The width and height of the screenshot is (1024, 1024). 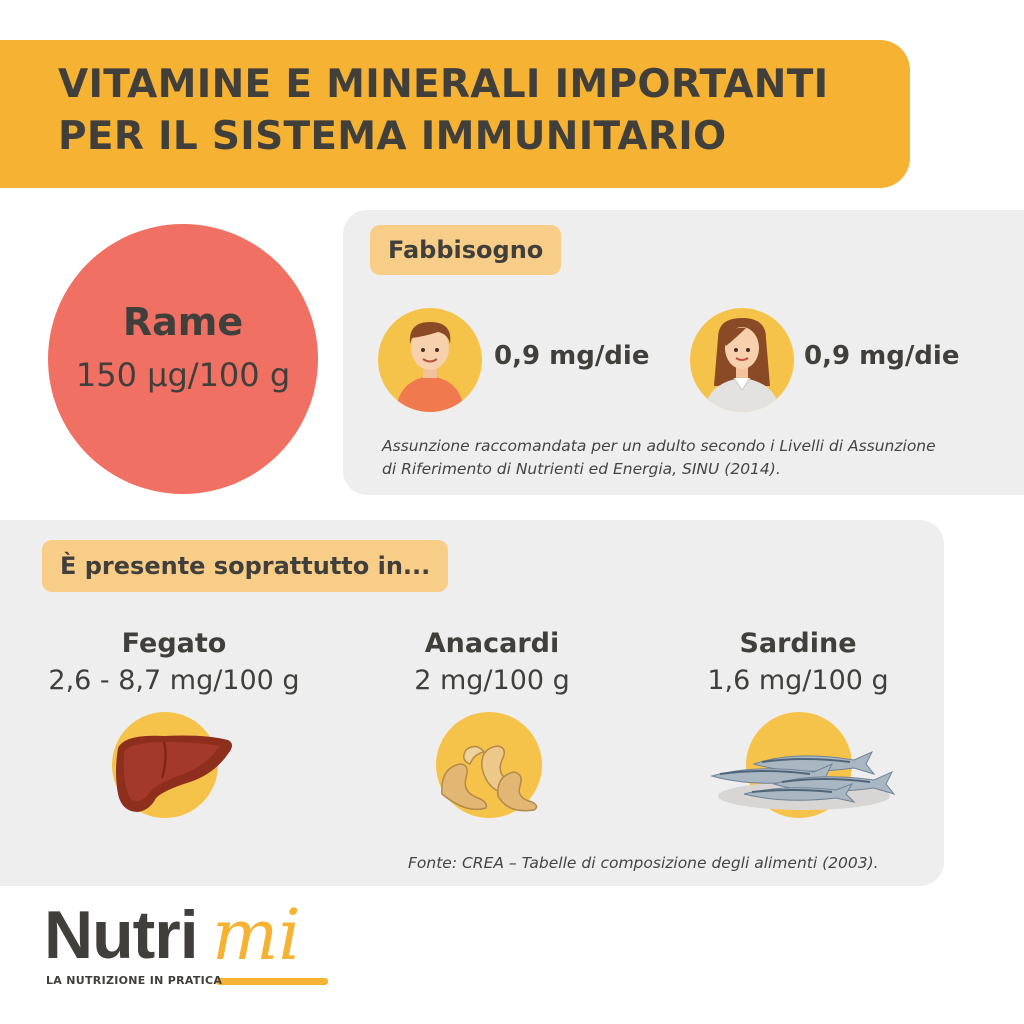 What do you see at coordinates (803, 780) in the screenshot?
I see `sardine-icon` at bounding box center [803, 780].